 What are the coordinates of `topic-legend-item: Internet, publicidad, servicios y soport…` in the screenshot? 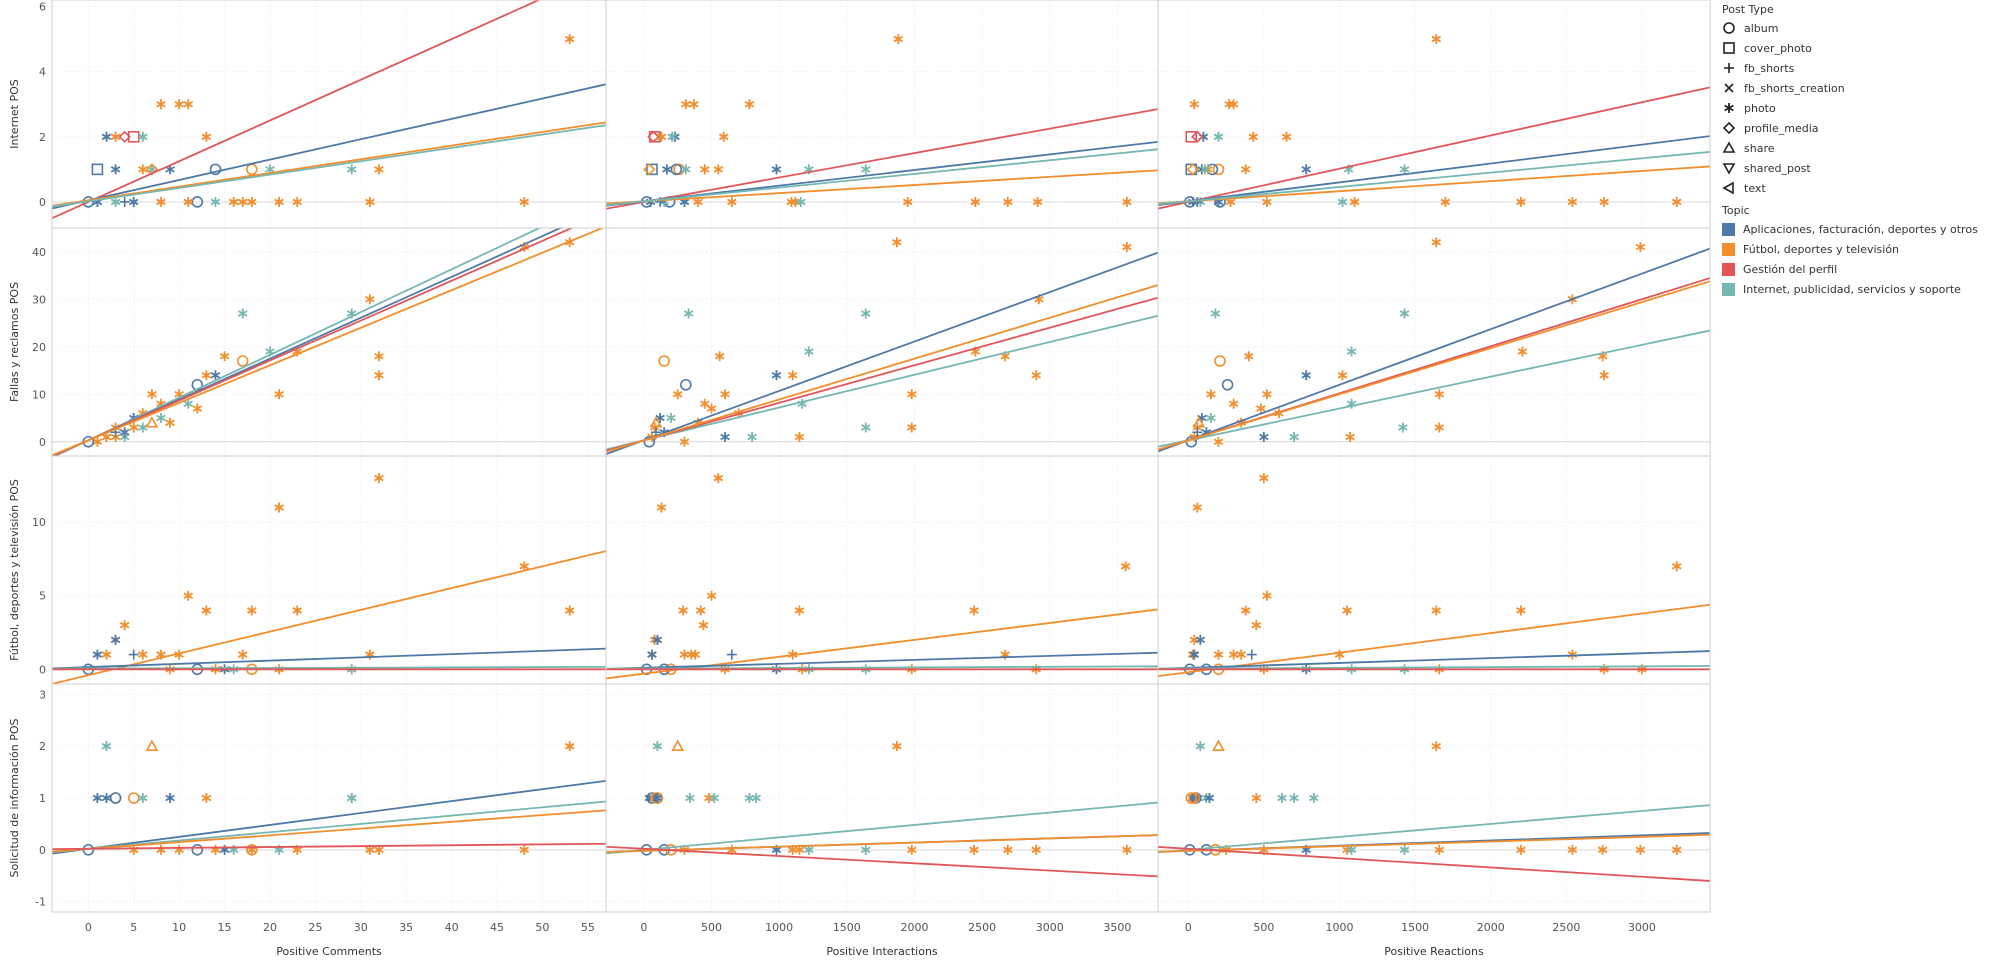 It's located at (1856, 289).